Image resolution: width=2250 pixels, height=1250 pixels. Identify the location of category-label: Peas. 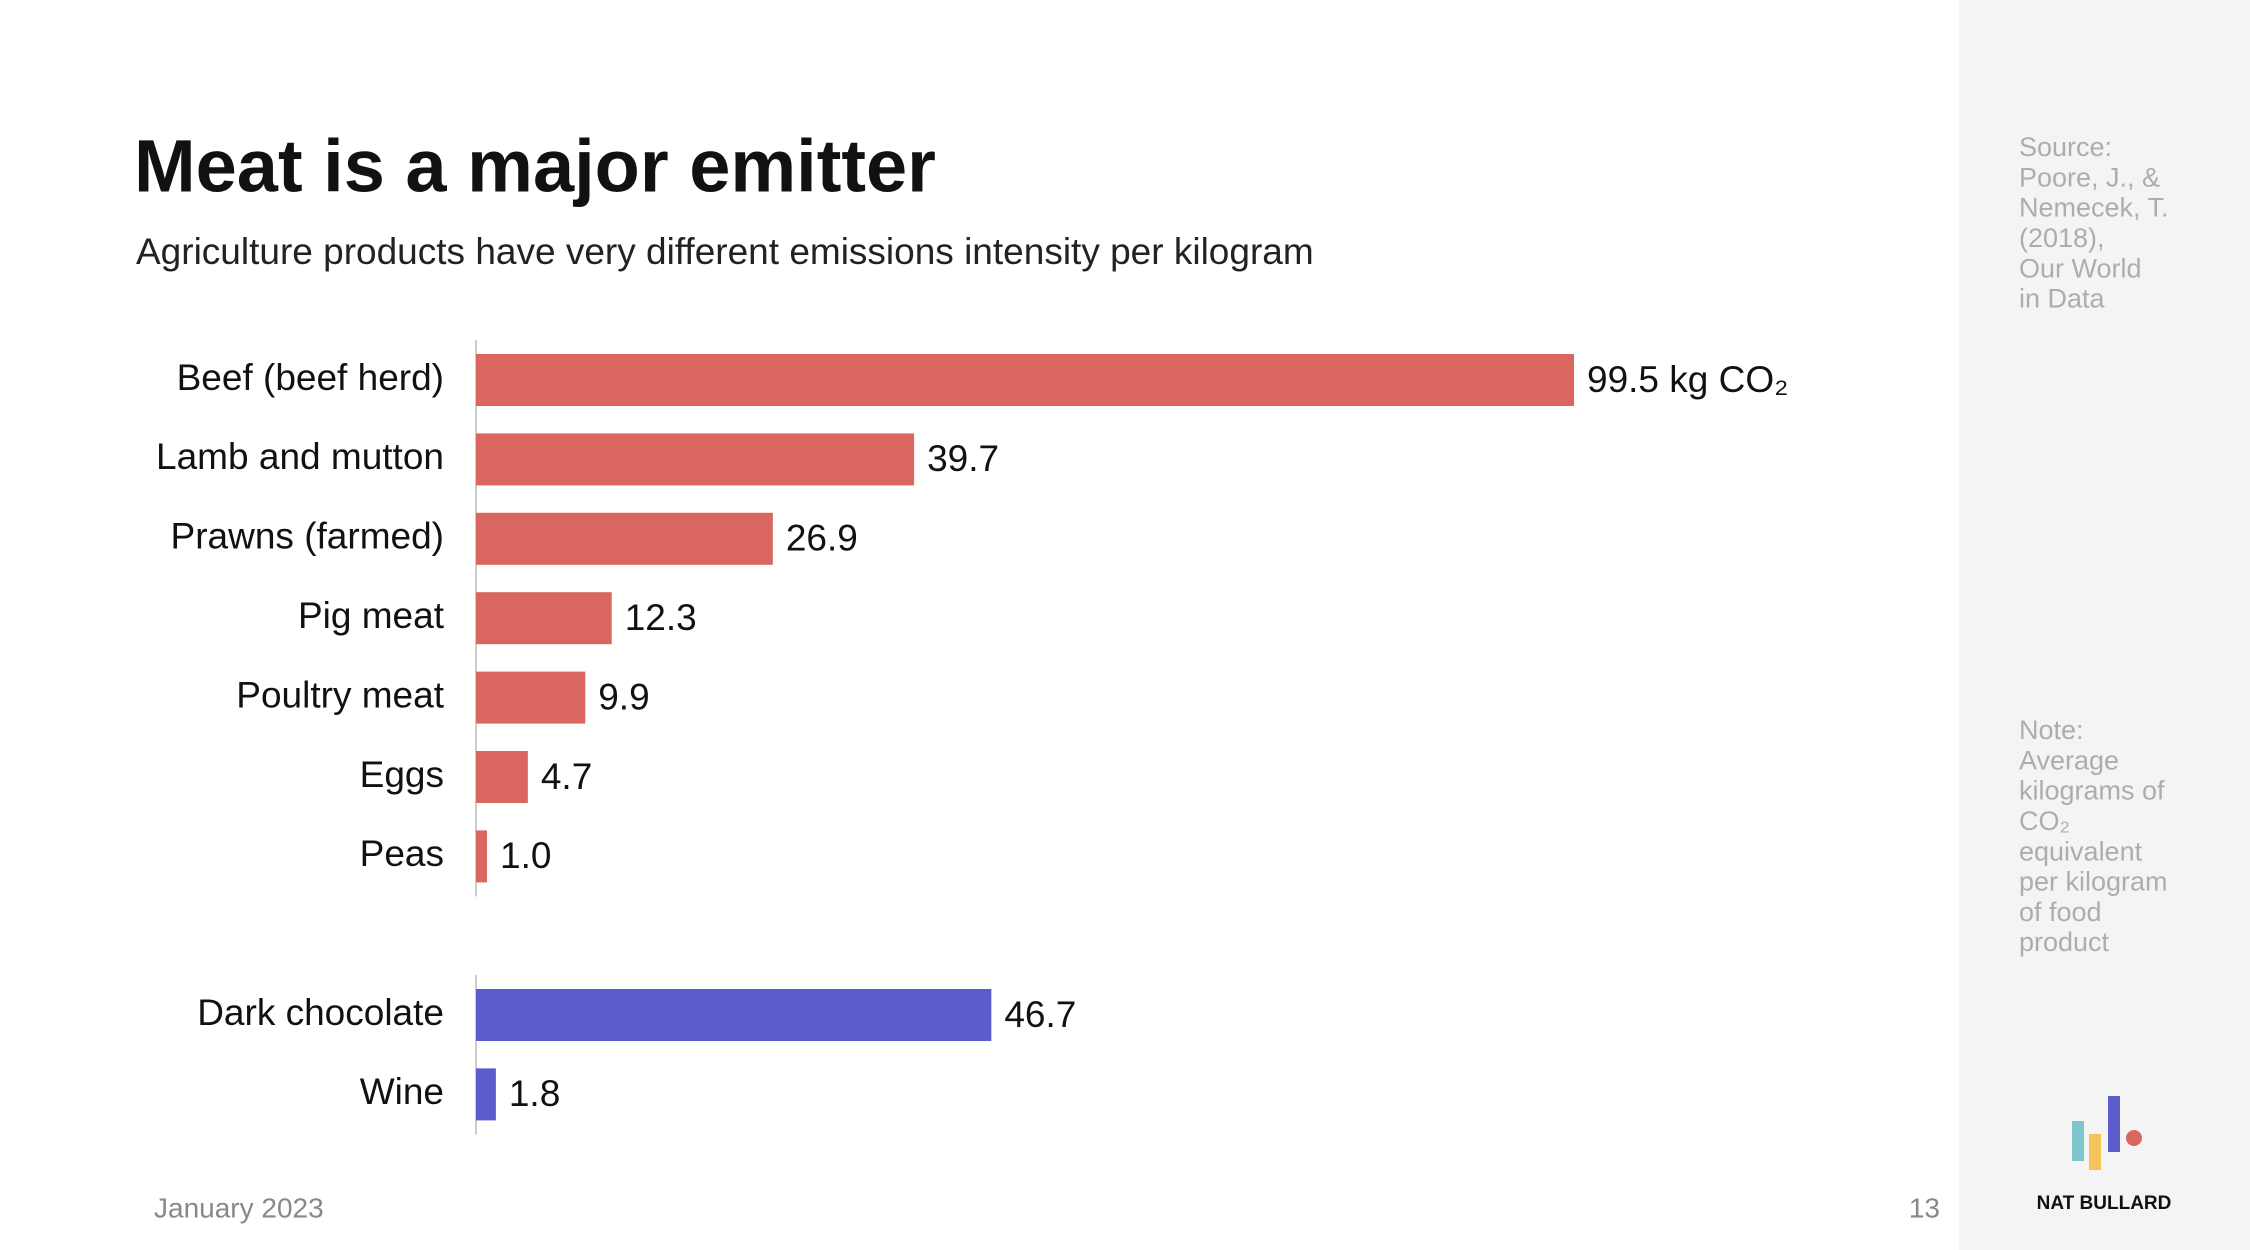
(402, 853).